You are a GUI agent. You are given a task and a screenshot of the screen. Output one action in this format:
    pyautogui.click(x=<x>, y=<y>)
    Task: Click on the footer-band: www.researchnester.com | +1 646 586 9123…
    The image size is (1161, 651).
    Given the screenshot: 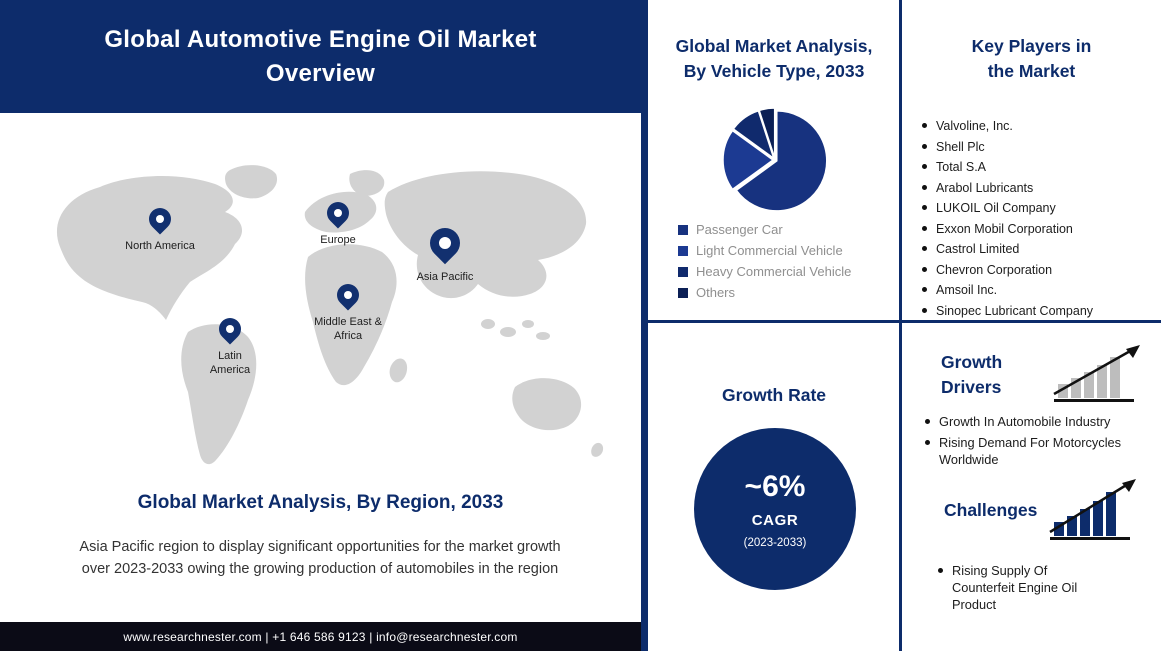 What is the action you would take?
    pyautogui.click(x=320, y=636)
    